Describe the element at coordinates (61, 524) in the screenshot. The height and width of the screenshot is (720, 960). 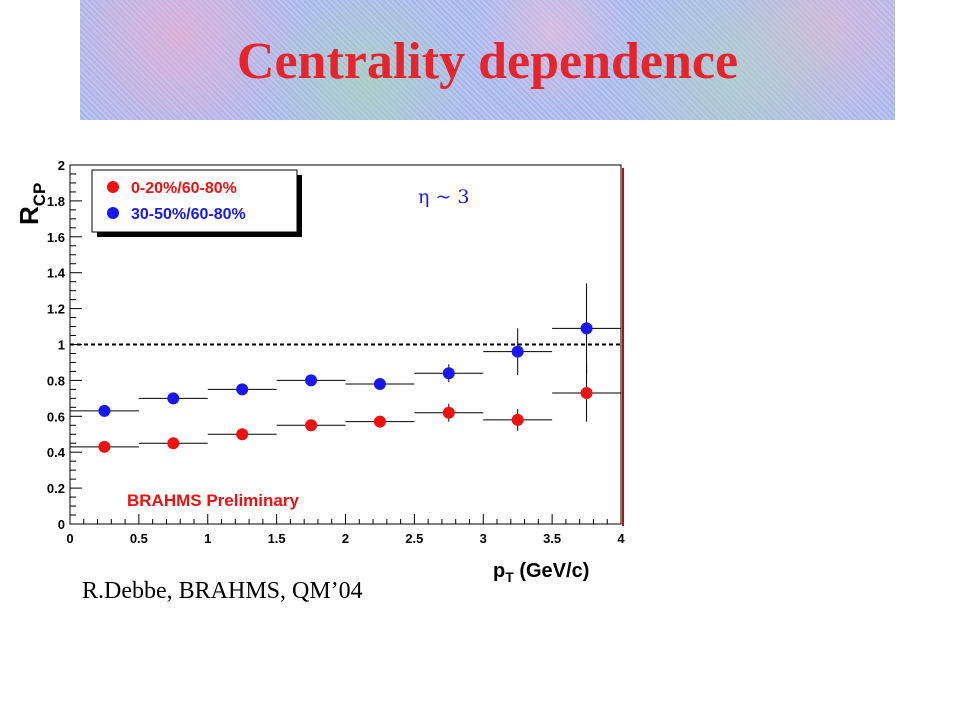
I see `y-tick-label: 0` at that location.